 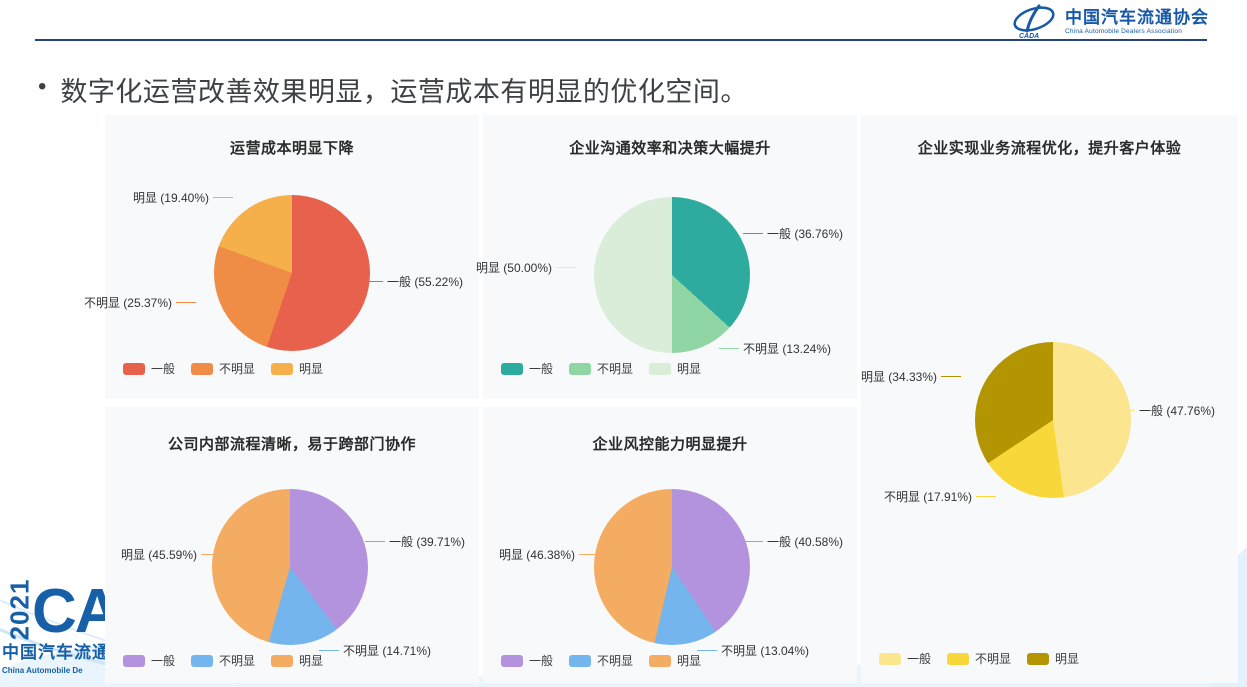 I want to click on pie-label-yiban: 一般 (55.22%), so click(x=411, y=282).